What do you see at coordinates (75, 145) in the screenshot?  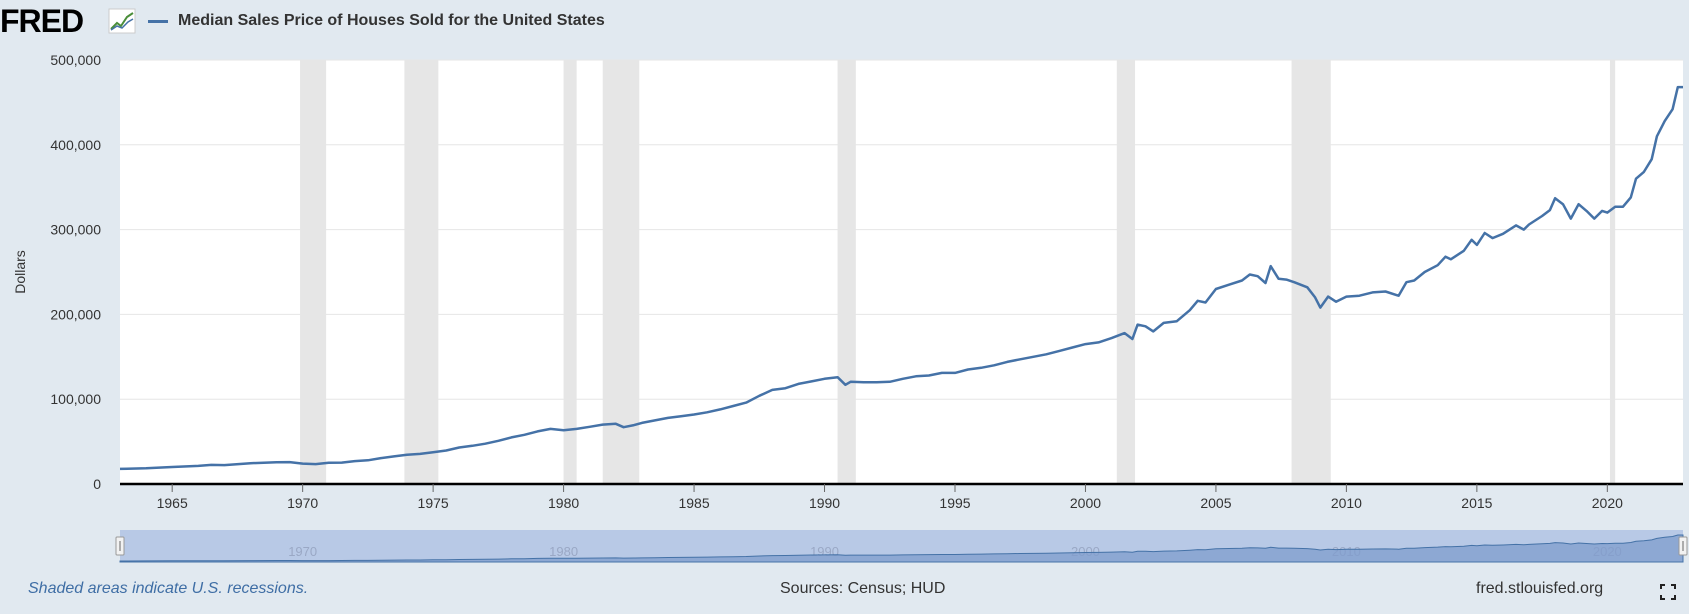 I see `y-tick-label: 400,000` at bounding box center [75, 145].